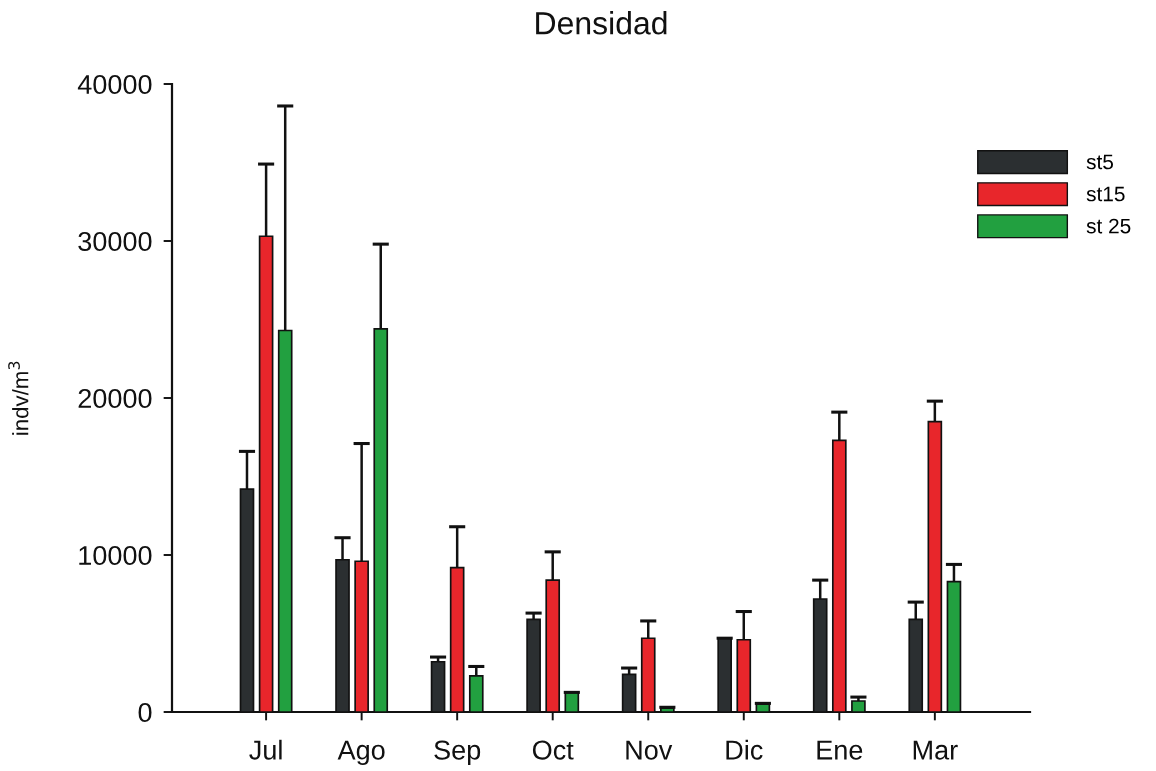 The image size is (1156, 771). Describe the element at coordinates (115, 398) in the screenshot. I see `y-tick-label: 20000` at that location.